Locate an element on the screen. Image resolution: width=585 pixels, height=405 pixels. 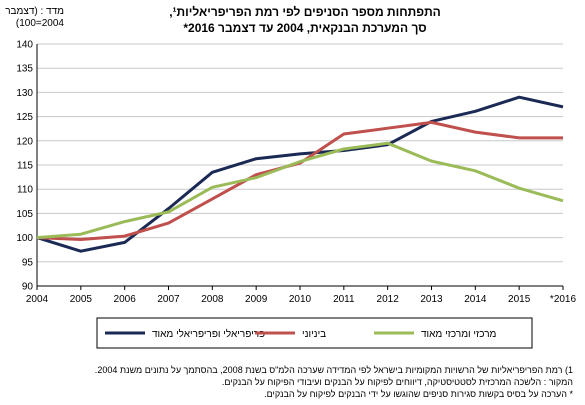
x-tick-label: 2004 is located at coordinates (37, 299).